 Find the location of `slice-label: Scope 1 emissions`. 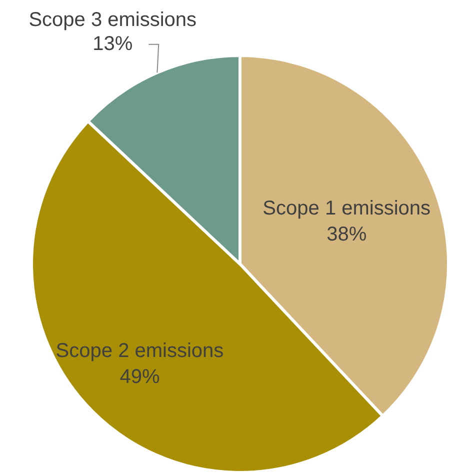

slice-label: Scope 1 emissions is located at coordinates (346, 208).